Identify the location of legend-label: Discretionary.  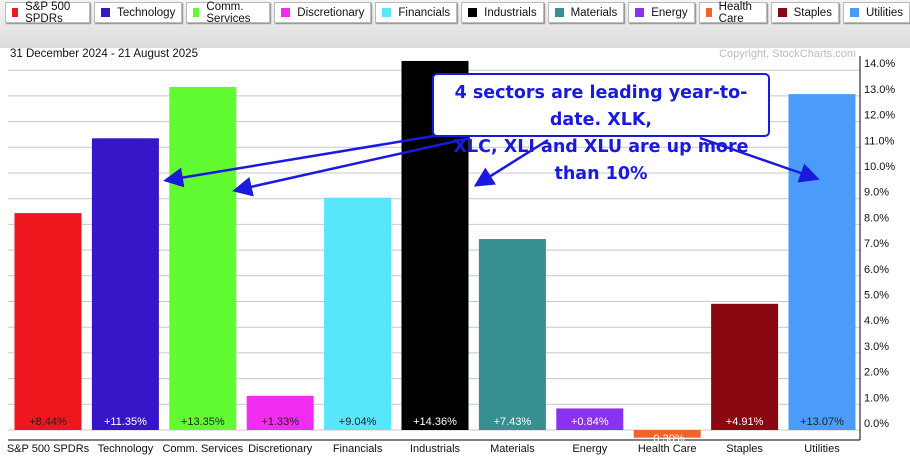
(331, 12).